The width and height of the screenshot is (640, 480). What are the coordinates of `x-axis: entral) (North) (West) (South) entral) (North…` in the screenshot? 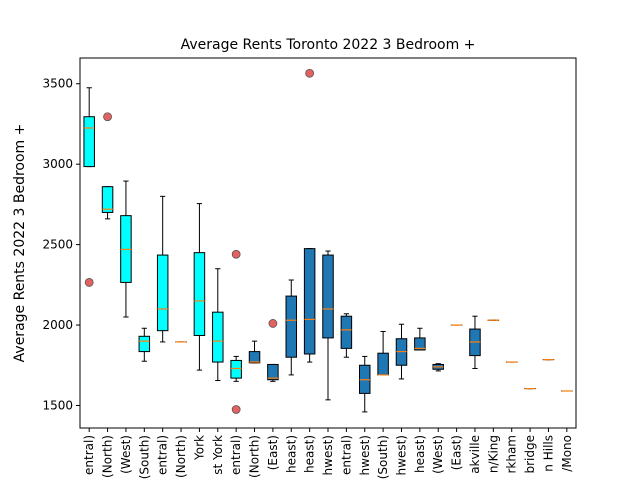 It's located at (328, 453).